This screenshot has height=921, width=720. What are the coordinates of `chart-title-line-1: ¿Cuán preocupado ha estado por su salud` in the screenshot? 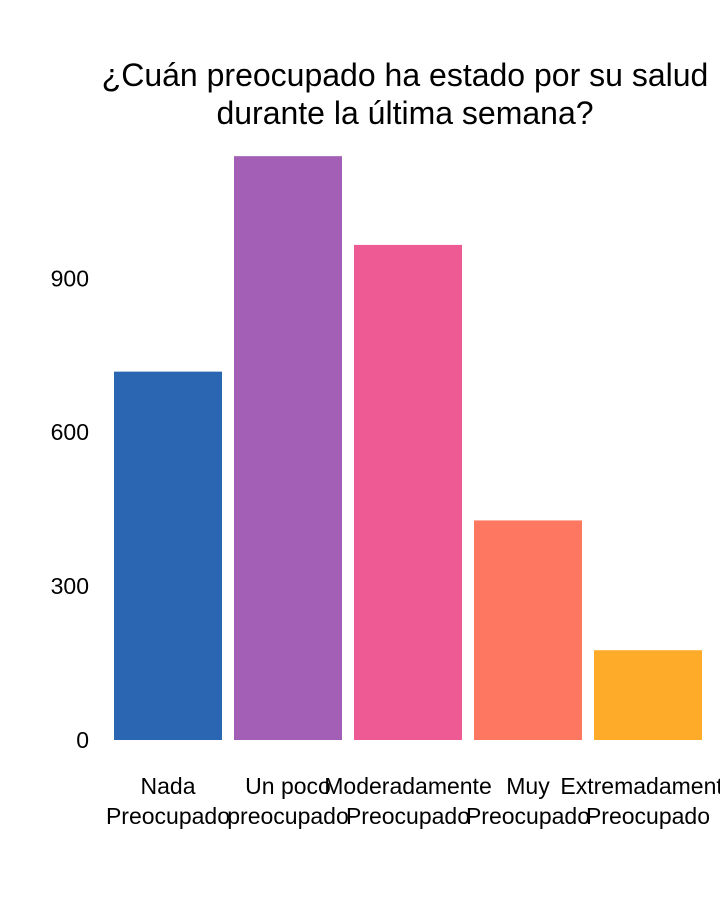 It's located at (405, 75).